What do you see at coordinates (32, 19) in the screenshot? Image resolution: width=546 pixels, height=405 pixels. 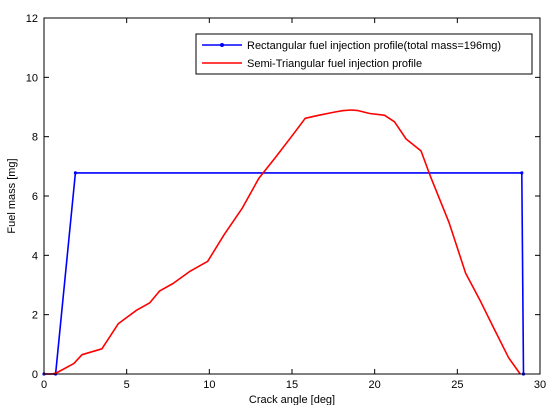 I see `y-tick-label: 12` at bounding box center [32, 19].